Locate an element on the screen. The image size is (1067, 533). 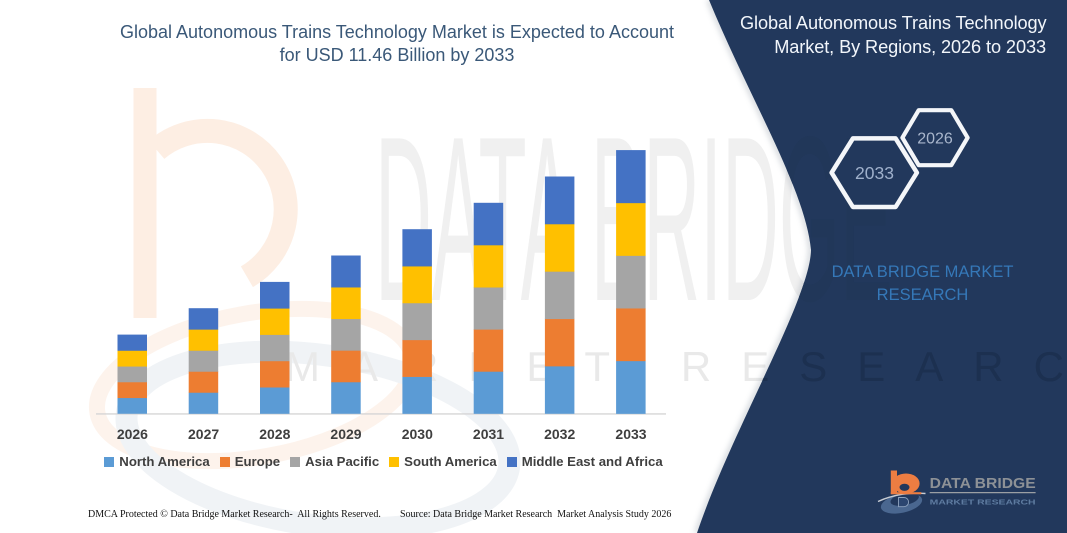
svg-text: 2026 is located at coordinates (935, 139).